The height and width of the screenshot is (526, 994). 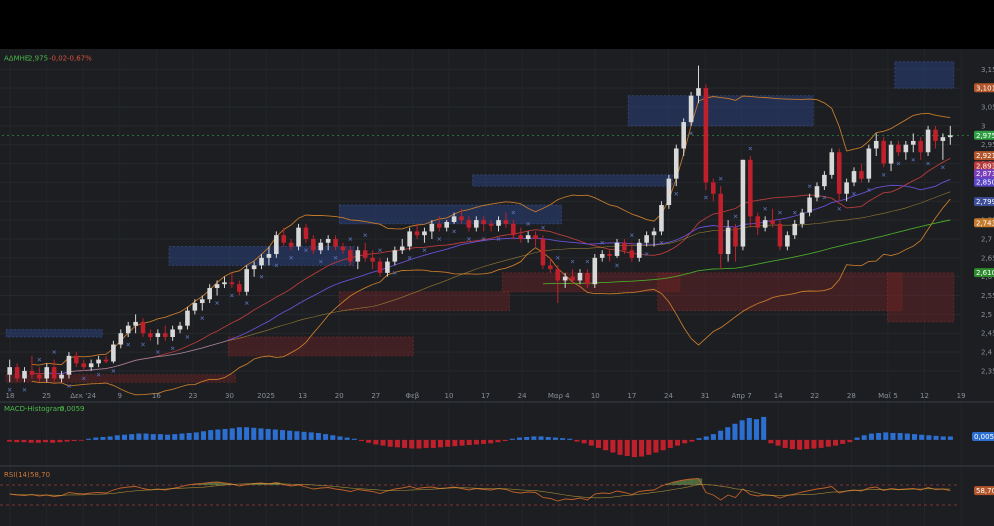 I want to click on price-tag-text: 3,101, so click(x=985, y=88).